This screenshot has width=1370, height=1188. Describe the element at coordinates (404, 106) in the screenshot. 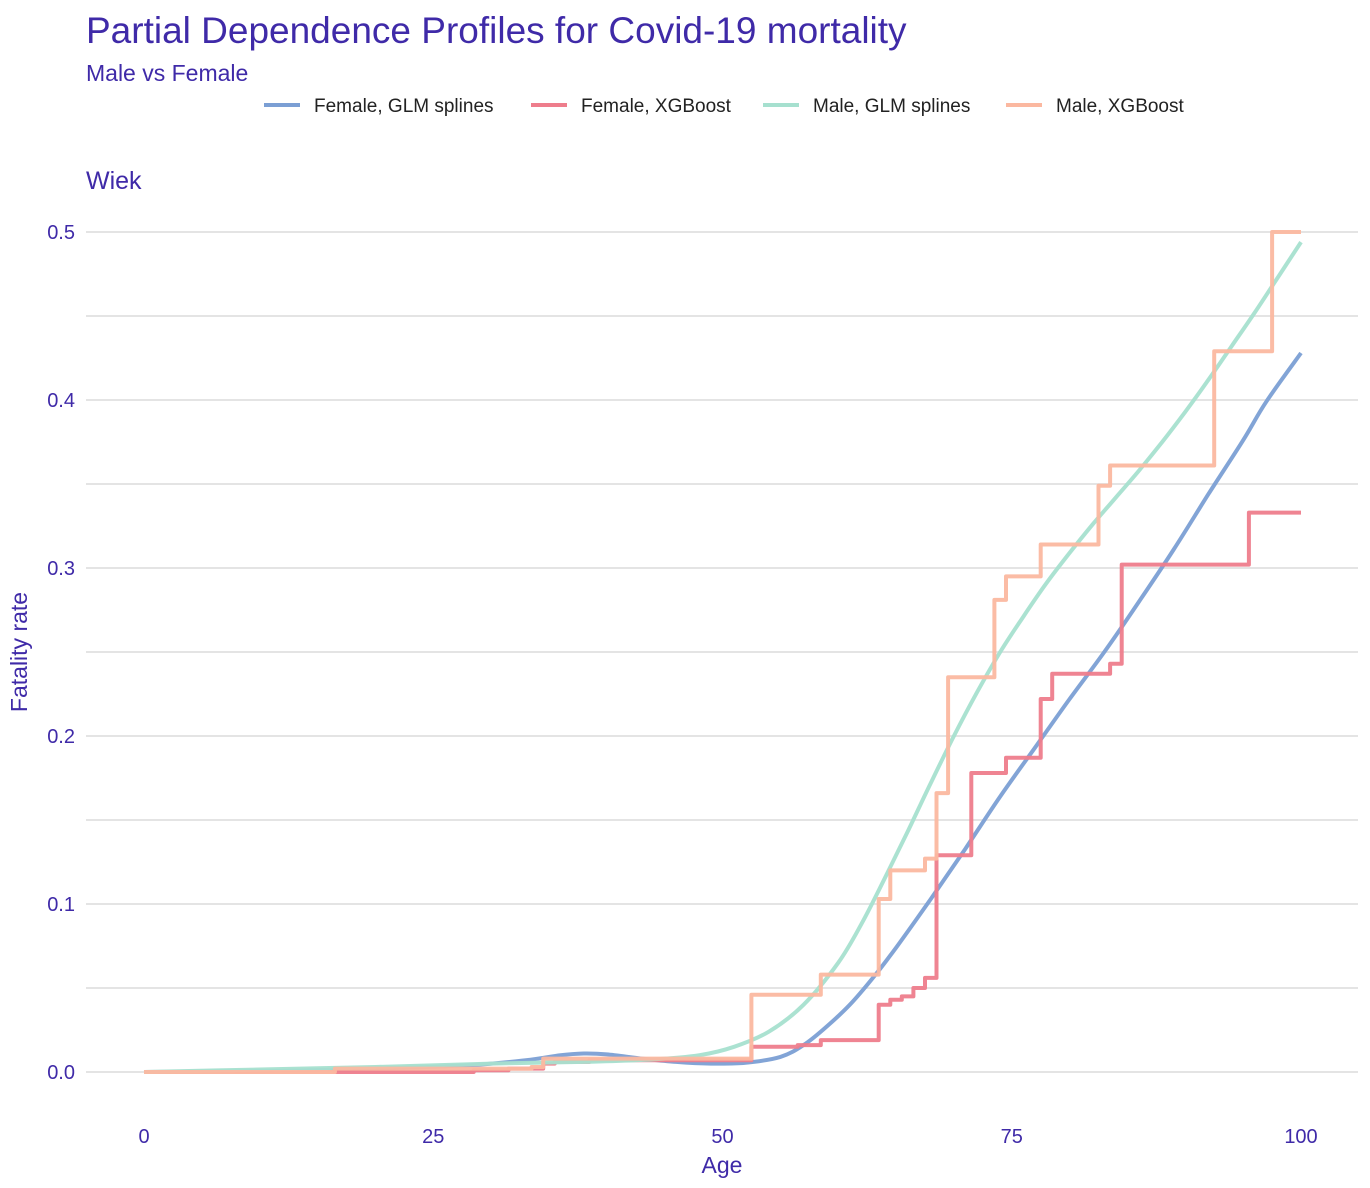

I see `legend-label: Female, GLM splines` at that location.